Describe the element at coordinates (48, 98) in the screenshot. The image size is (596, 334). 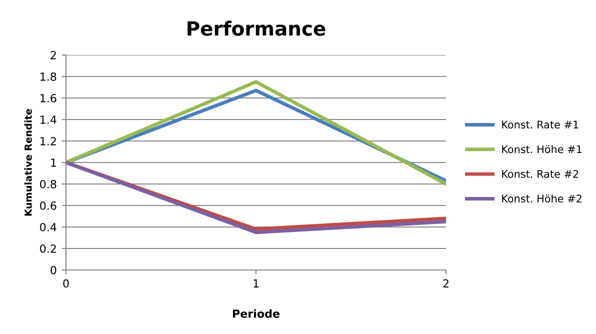
I see `y-tick-label: 1.6` at that location.